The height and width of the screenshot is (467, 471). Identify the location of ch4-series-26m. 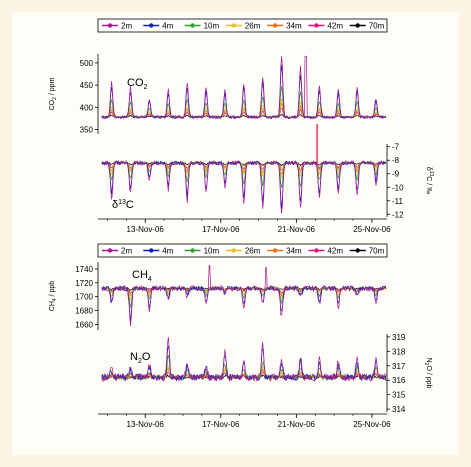
(244, 293).